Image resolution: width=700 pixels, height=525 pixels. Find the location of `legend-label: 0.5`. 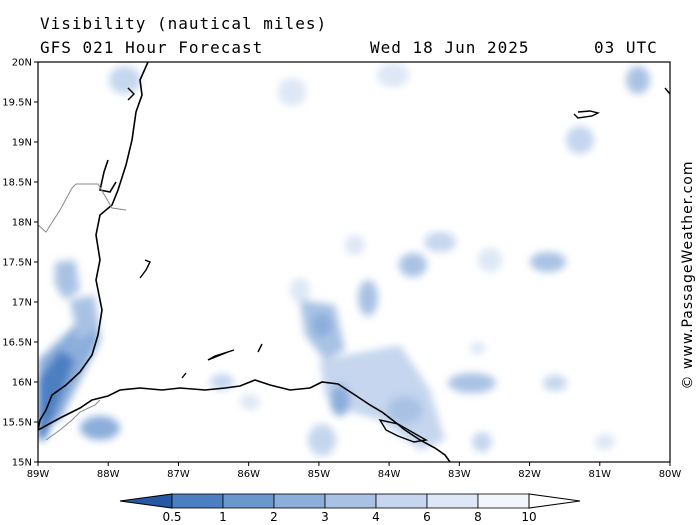

legend-label: 0.5 is located at coordinates (171, 517).